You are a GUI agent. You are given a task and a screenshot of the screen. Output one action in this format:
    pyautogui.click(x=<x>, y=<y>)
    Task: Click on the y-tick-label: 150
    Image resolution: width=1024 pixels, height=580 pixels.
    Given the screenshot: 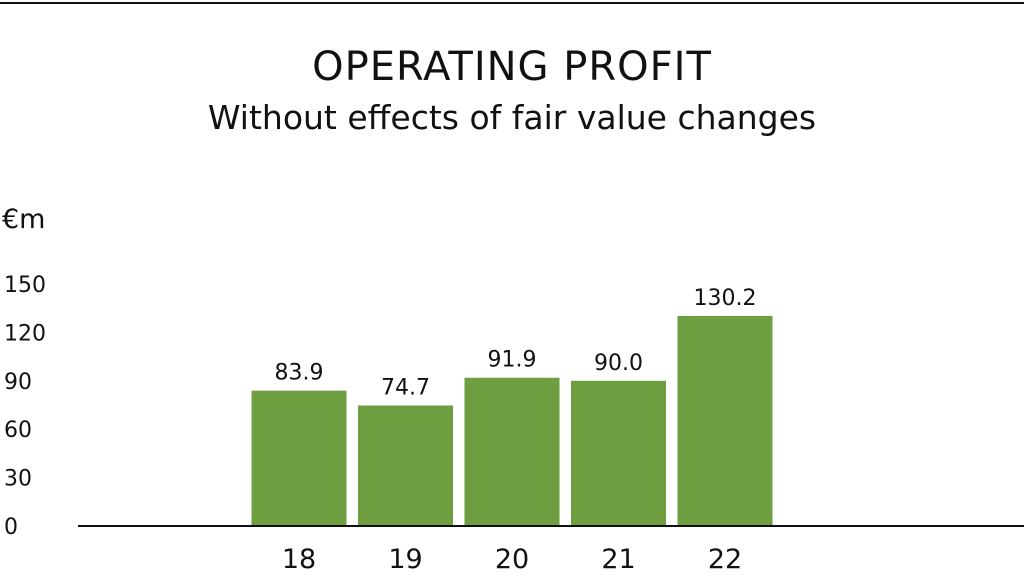 What is the action you would take?
    pyautogui.click(x=25, y=285)
    